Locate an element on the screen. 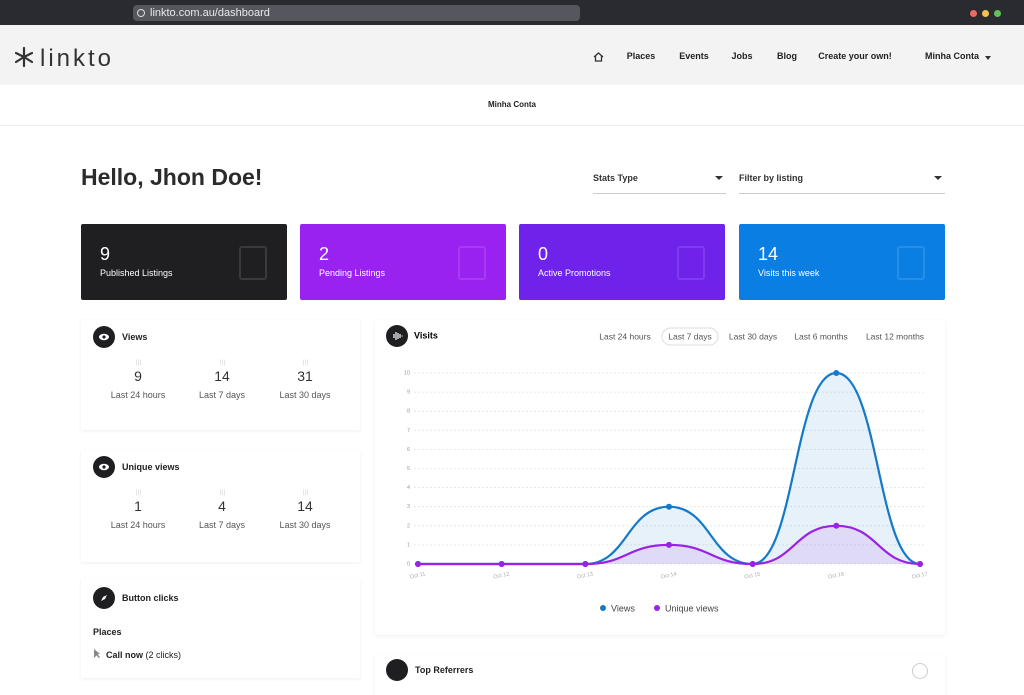 The height and width of the screenshot is (695, 1024). stat-label: Active Promotions is located at coordinates (574, 273).